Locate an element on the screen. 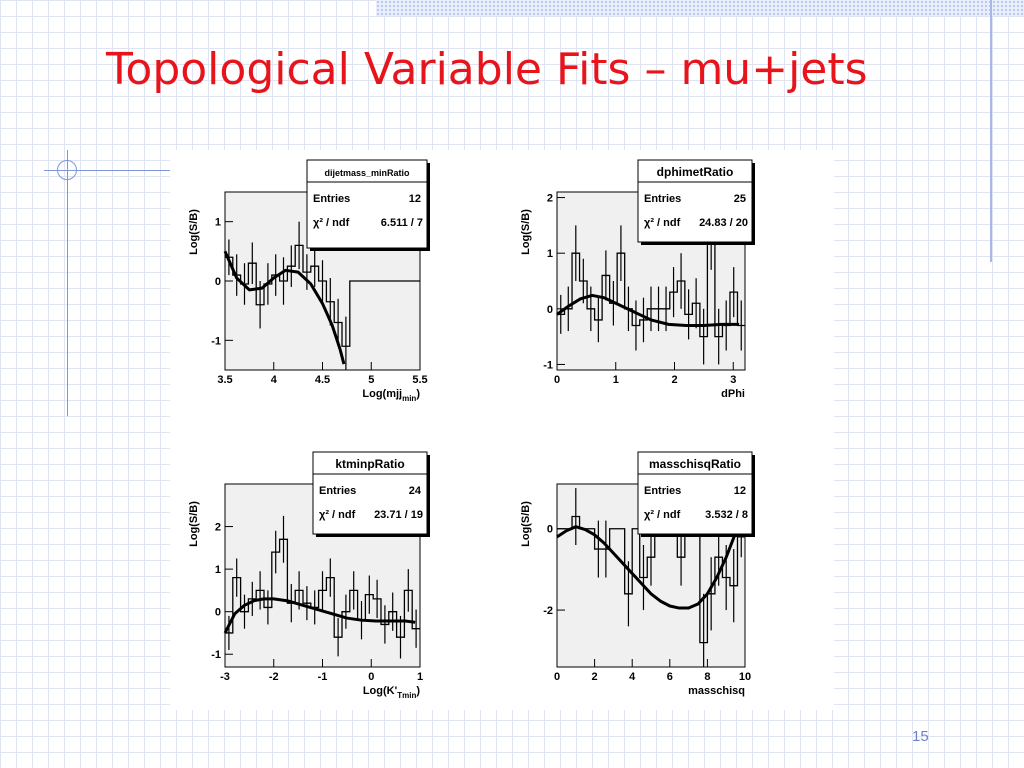  decorative-right-line is located at coordinates (991, 131).